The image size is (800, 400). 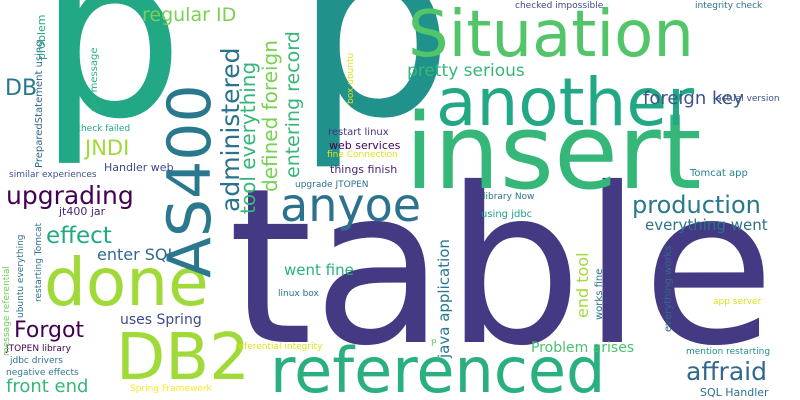 I want to click on word-jtopen-library: JTOPEN library, so click(x=38, y=349).